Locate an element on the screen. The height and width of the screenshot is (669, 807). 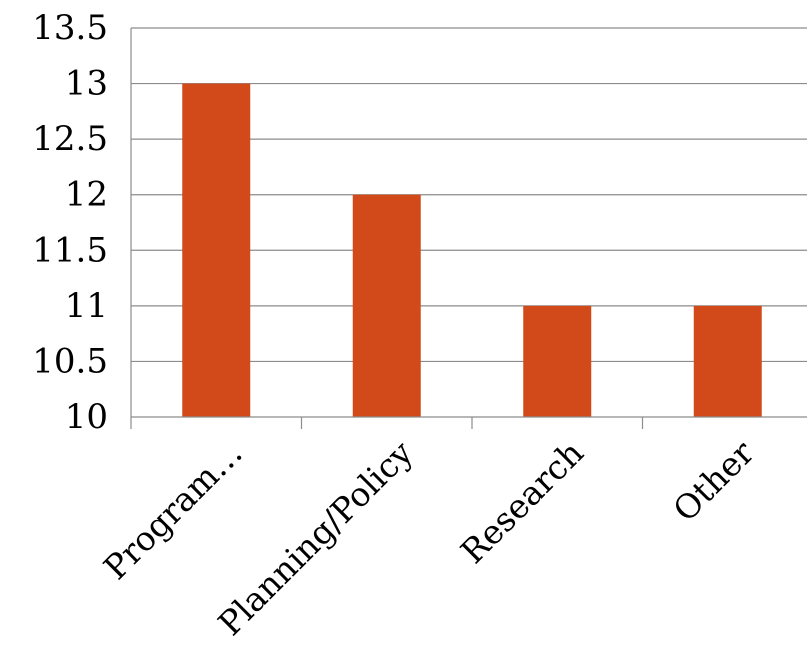
x-tick-label: Research is located at coordinates (522, 502).